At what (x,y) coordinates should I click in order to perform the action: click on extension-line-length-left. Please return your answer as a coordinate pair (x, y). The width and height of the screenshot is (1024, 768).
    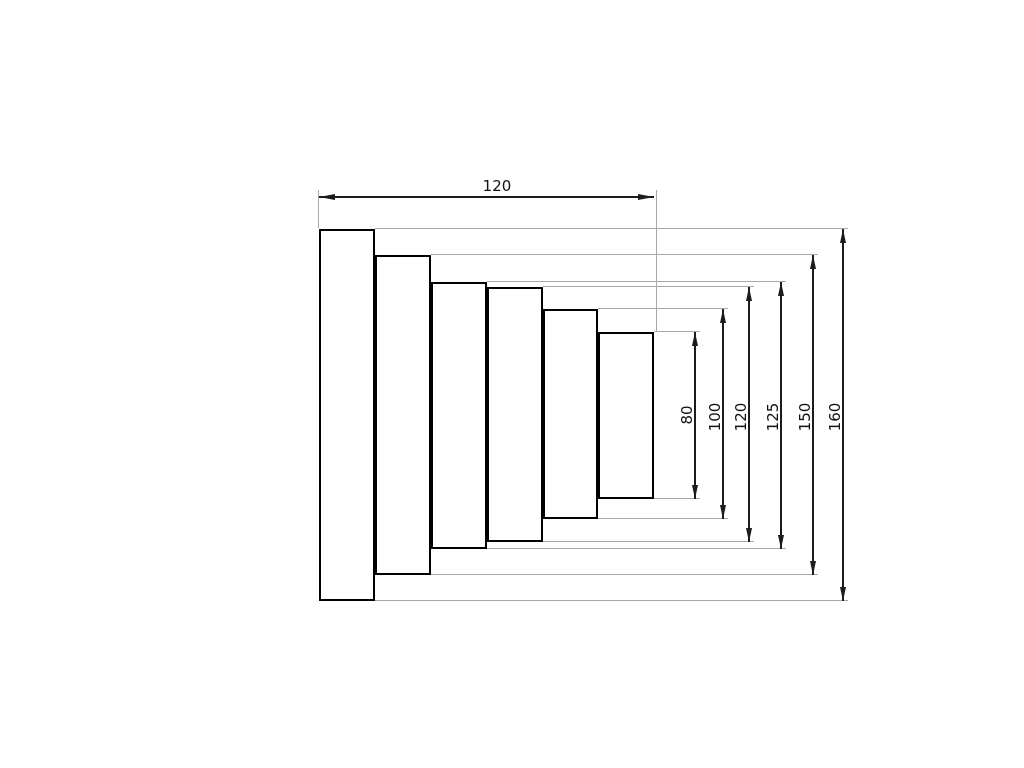
    Looking at the image, I should click on (318, 209).